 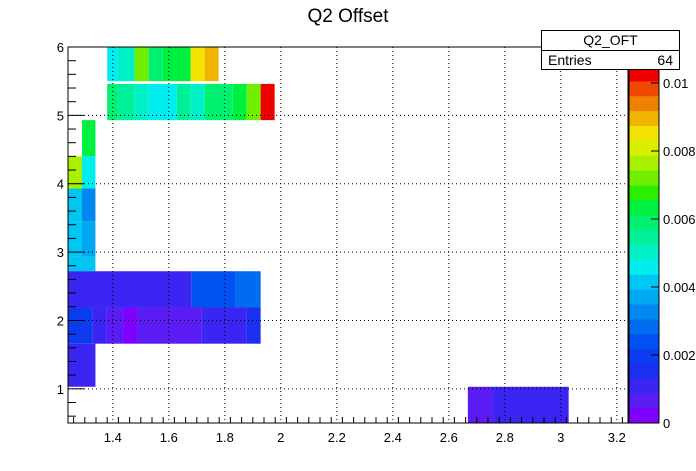 I want to click on x-tick-label-3: 2, so click(x=280, y=437).